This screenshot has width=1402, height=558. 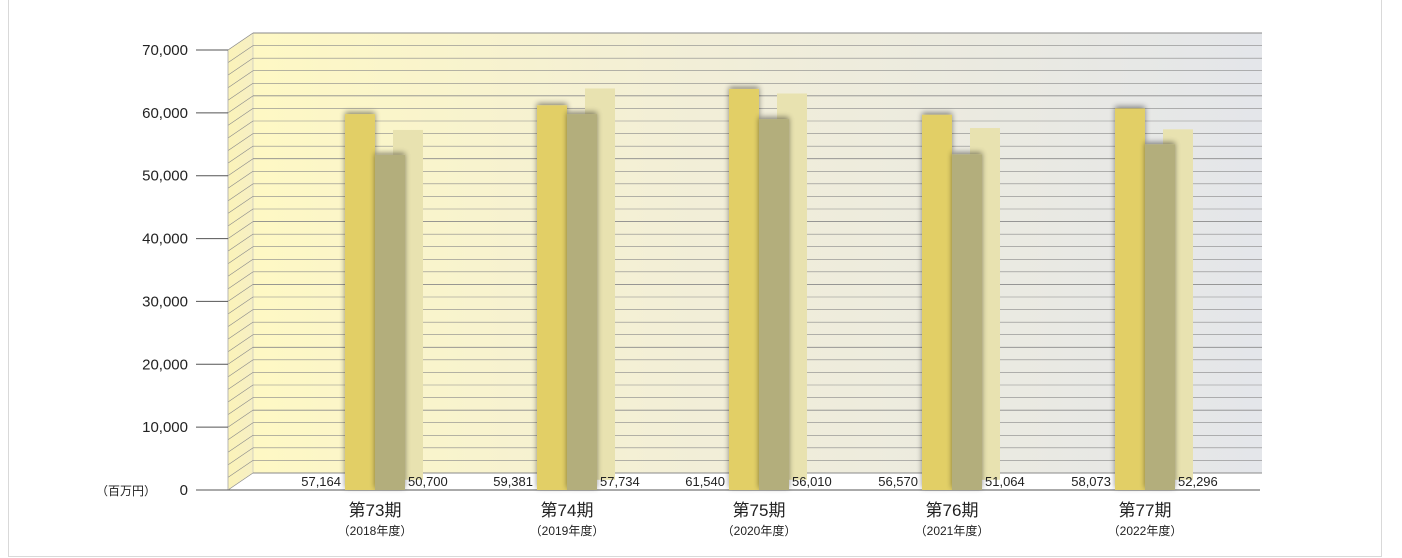 What do you see at coordinates (165, 364) in the screenshot?
I see `y-tick-label: 20,000` at bounding box center [165, 364].